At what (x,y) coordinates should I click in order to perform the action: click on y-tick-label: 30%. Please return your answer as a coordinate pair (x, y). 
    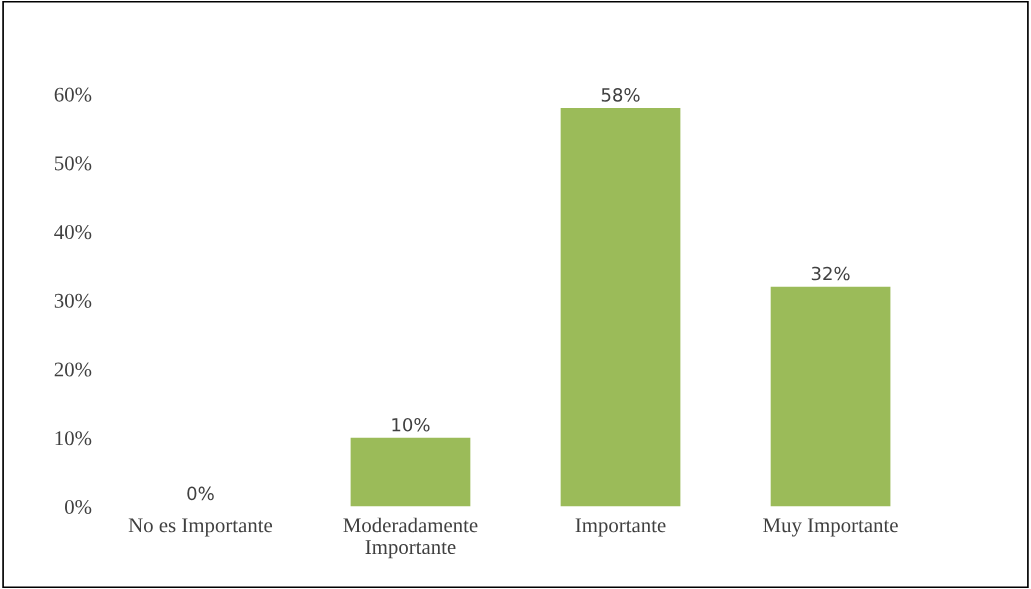
    Looking at the image, I should click on (73, 300).